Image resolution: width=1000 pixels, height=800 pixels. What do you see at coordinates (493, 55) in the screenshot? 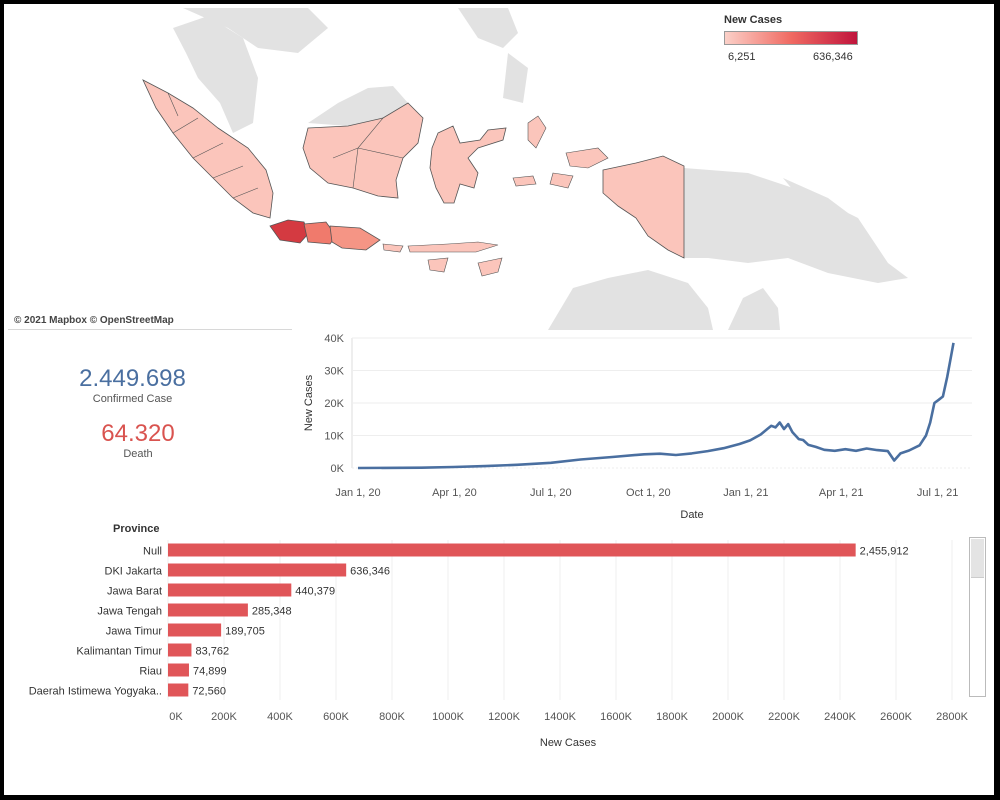
I see `map-land-philippines` at bounding box center [493, 55].